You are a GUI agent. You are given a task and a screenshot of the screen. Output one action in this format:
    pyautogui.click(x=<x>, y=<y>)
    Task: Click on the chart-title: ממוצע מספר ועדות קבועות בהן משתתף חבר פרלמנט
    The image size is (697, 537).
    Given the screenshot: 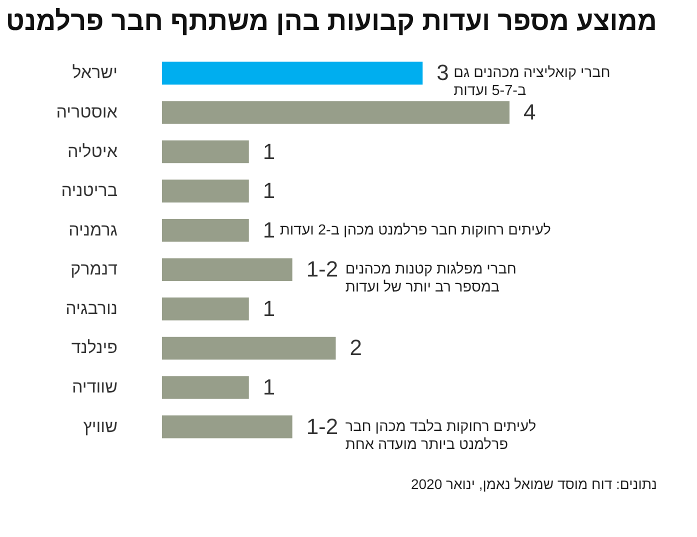 What is the action you would take?
    pyautogui.click(x=331, y=21)
    